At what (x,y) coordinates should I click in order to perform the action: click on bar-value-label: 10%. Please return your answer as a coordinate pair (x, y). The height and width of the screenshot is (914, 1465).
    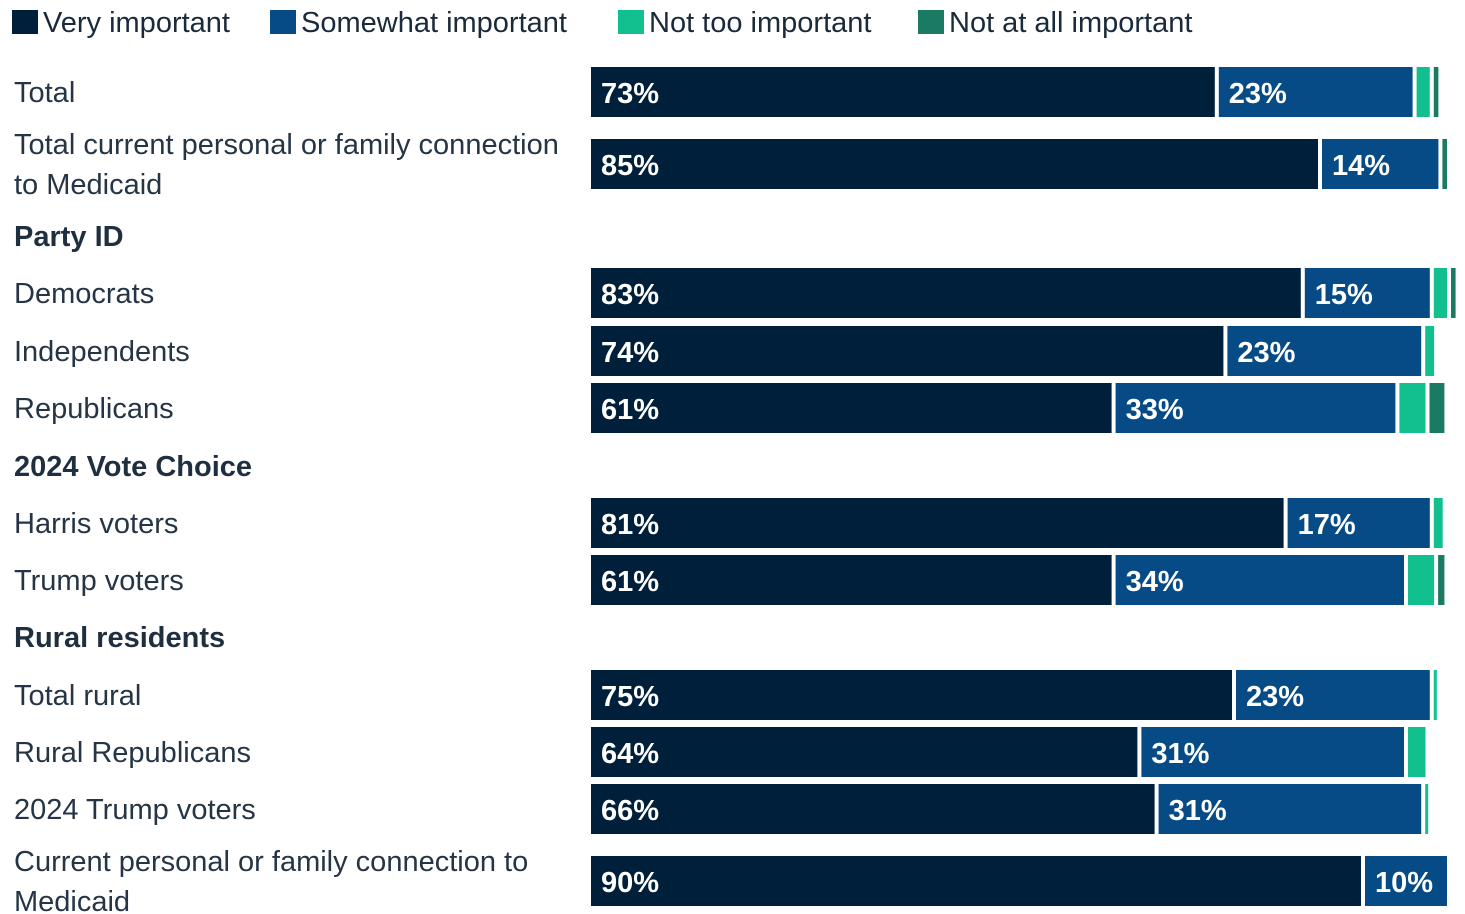
    Looking at the image, I should click on (1404, 883).